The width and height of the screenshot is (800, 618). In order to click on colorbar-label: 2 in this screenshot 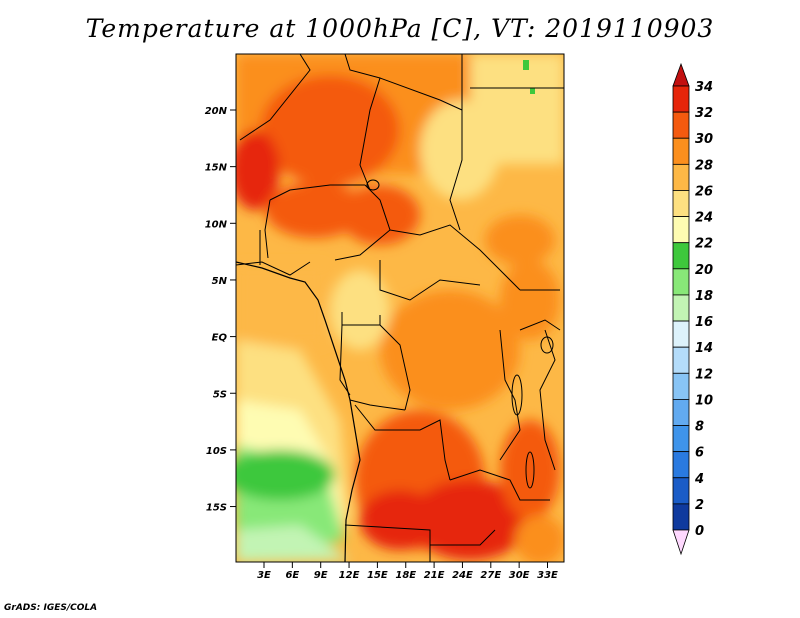, I will do `click(699, 505)`.